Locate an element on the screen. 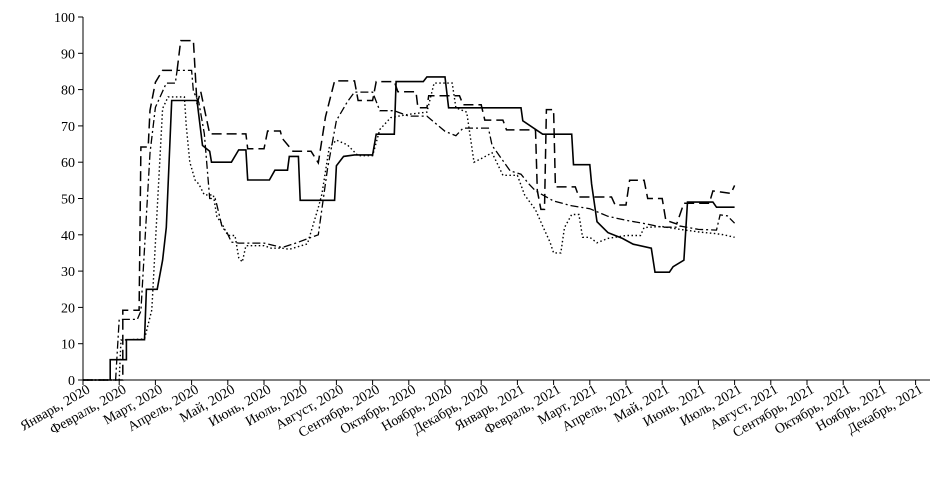 The height and width of the screenshot is (484, 934). y-axis: 0 10 20 30 40 50 60 70 80 90 100 is located at coordinates (69, 200).